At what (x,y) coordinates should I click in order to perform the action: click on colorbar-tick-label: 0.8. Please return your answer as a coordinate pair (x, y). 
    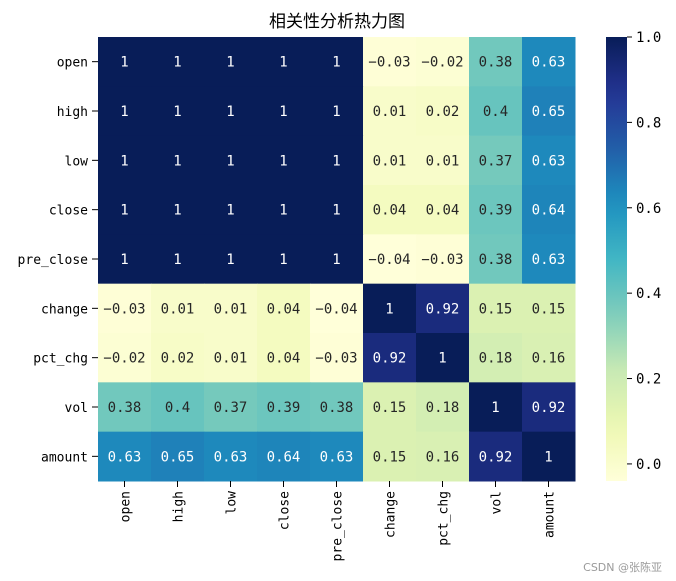
    Looking at the image, I should click on (648, 123).